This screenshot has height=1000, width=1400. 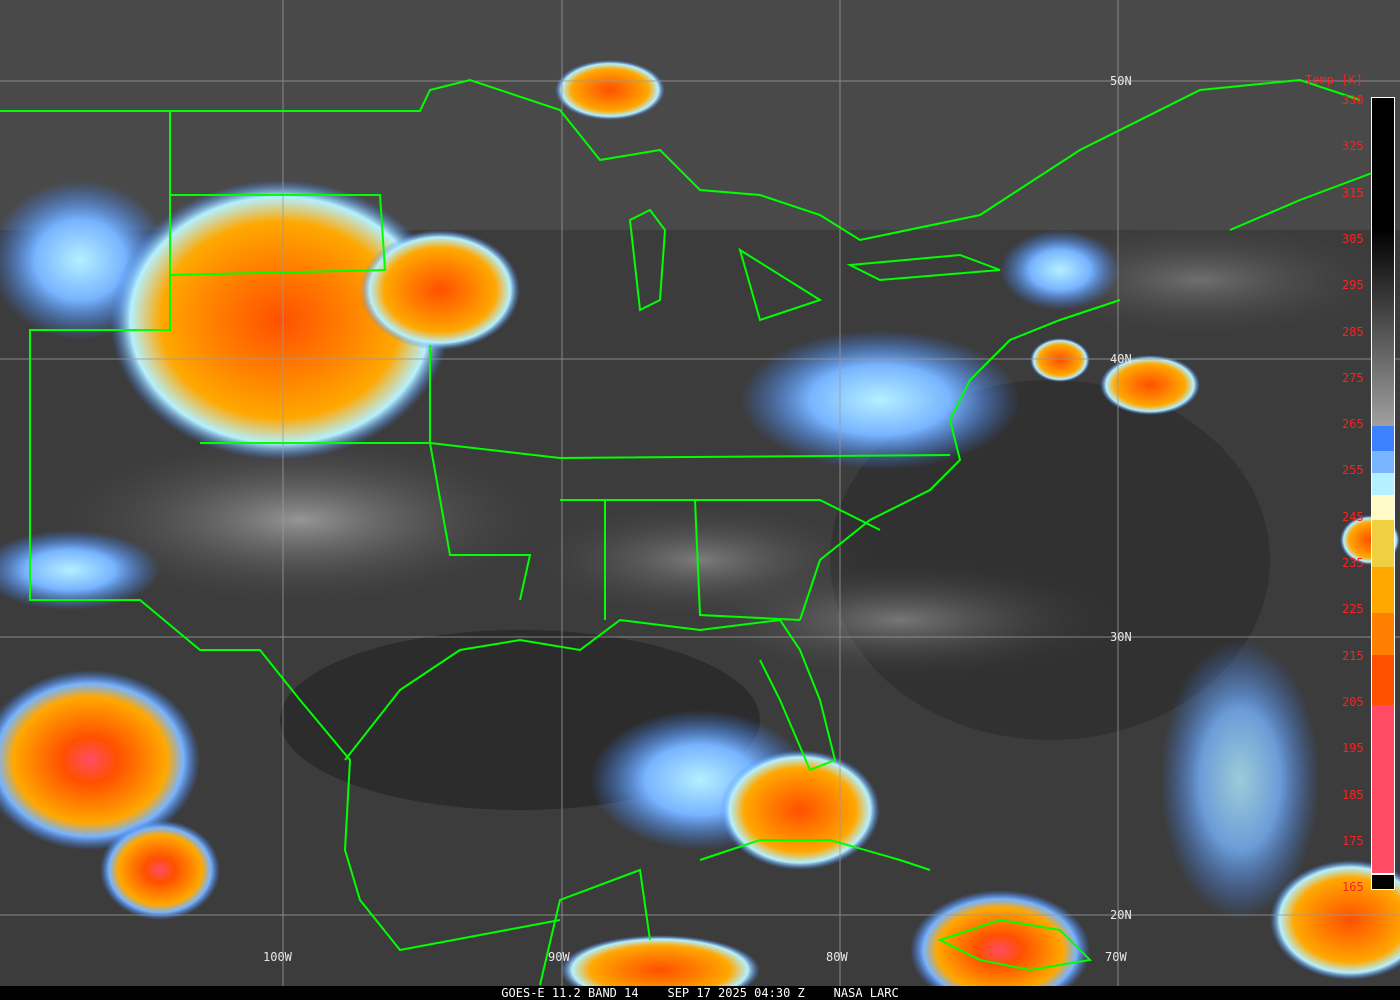 I want to click on colorbar-label: 175, so click(x=1353, y=840).